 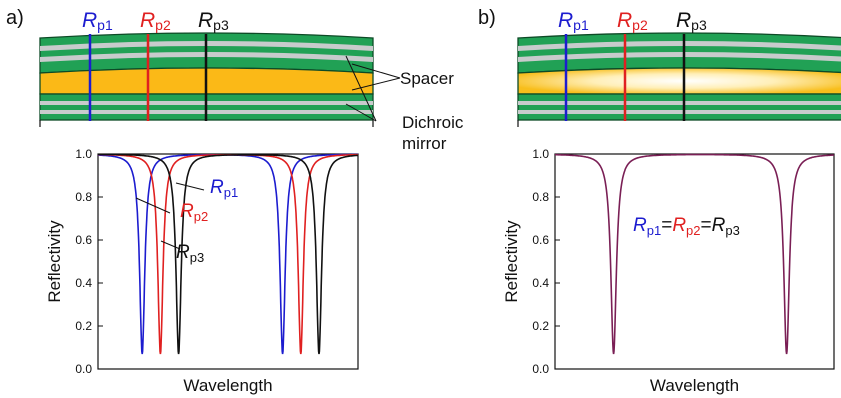 I want to click on panel-b-probe-label-p1: Rp1, so click(x=573, y=21).